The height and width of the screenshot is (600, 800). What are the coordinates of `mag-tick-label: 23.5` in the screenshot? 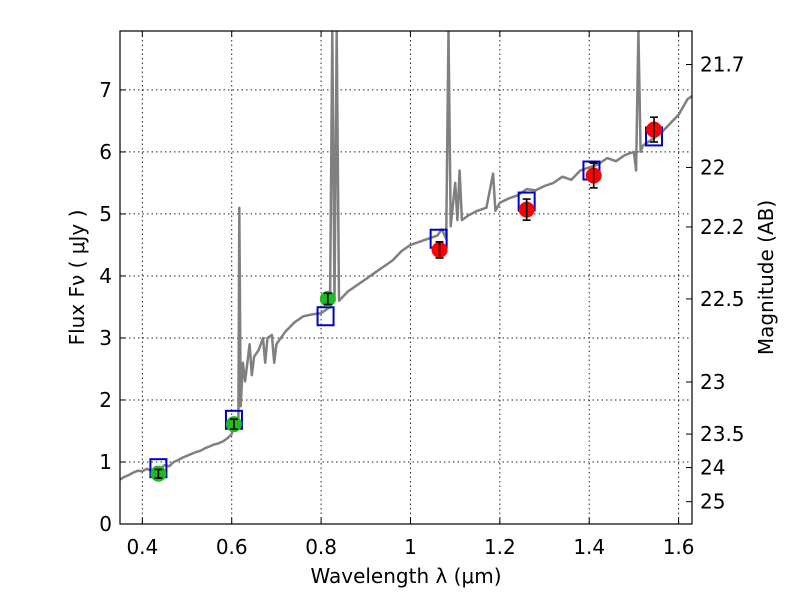 It's located at (722, 434).